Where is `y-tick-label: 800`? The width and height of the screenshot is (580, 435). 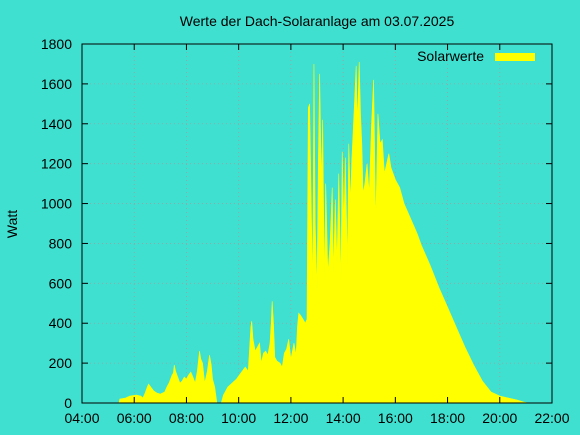 y-tick-label: 800 is located at coordinates (61, 243).